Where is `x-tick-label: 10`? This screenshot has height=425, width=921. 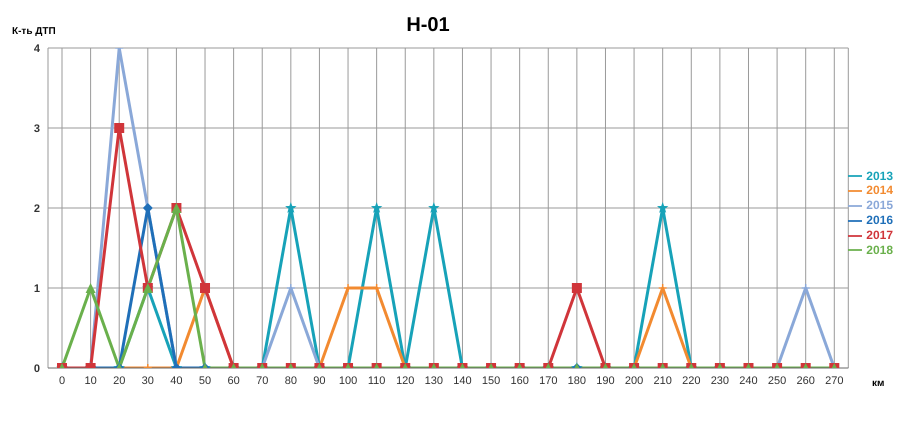
x-tick-label: 10 is located at coordinates (90, 380).